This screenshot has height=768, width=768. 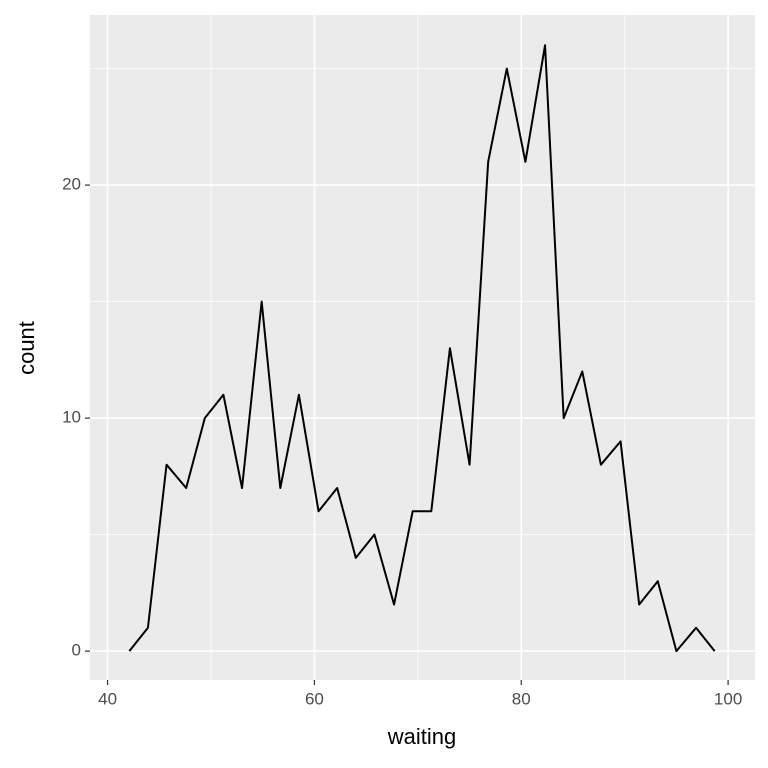 What do you see at coordinates (521, 698) in the screenshot?
I see `x-tick-label: 80` at bounding box center [521, 698].